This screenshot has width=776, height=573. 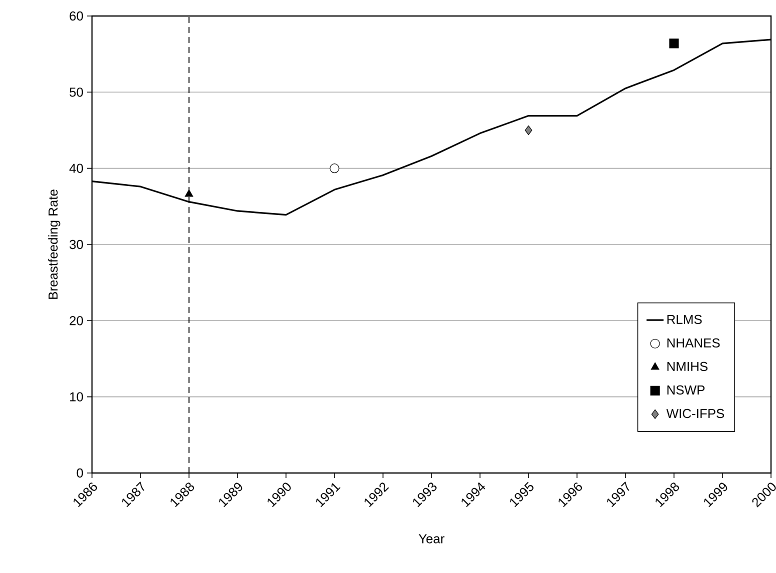 I want to click on legend-label: RLMS, so click(x=684, y=319).